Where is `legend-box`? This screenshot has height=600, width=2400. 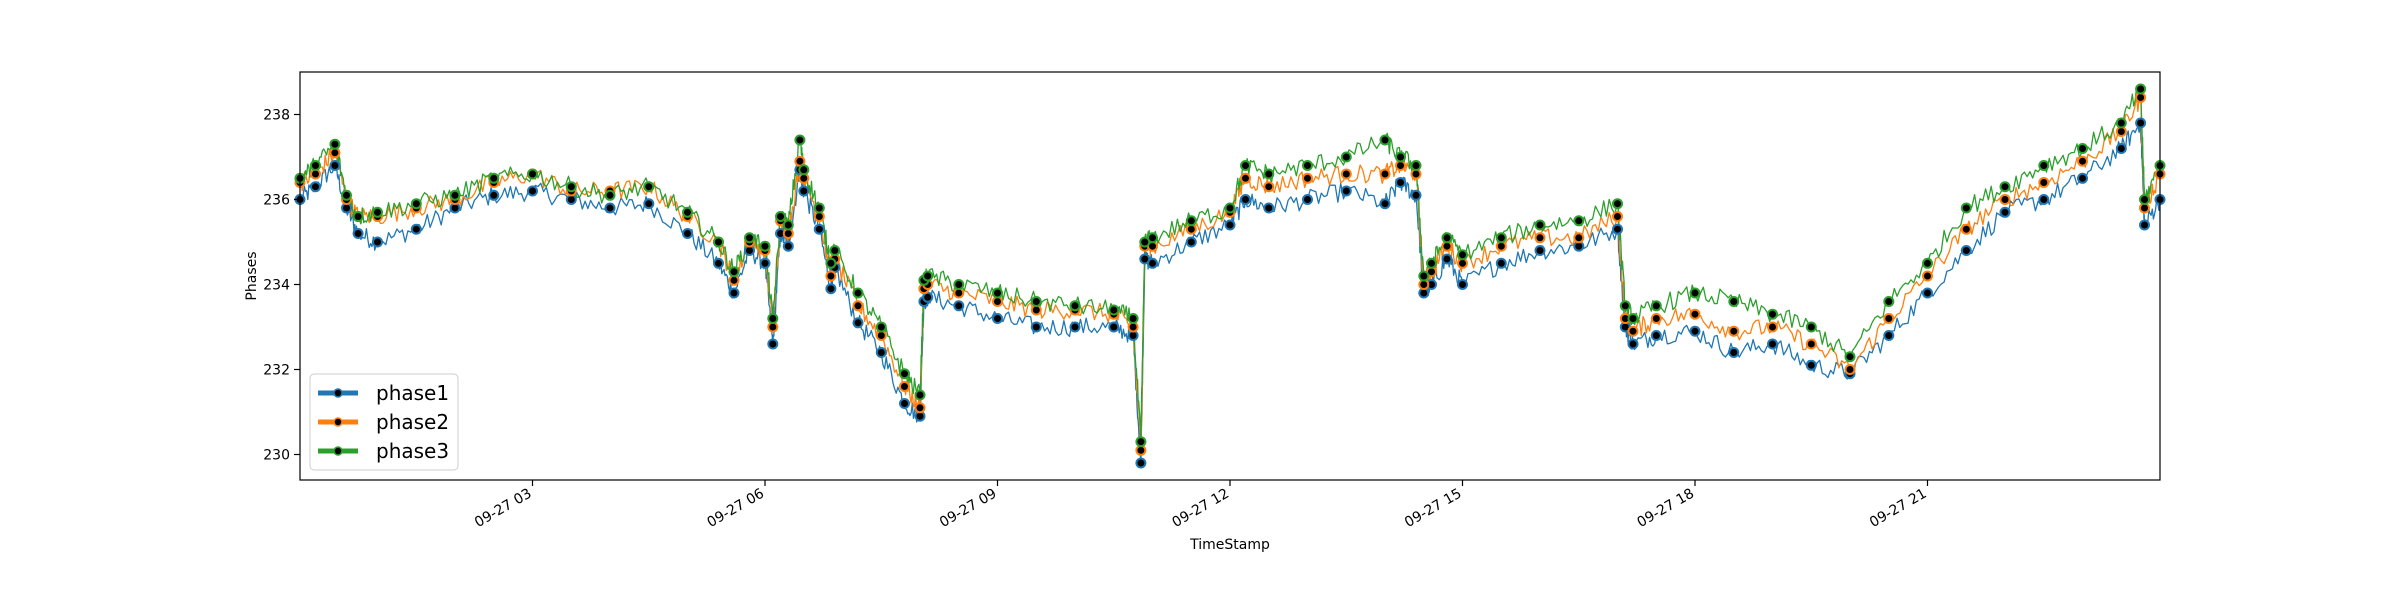
legend-box is located at coordinates (384, 422).